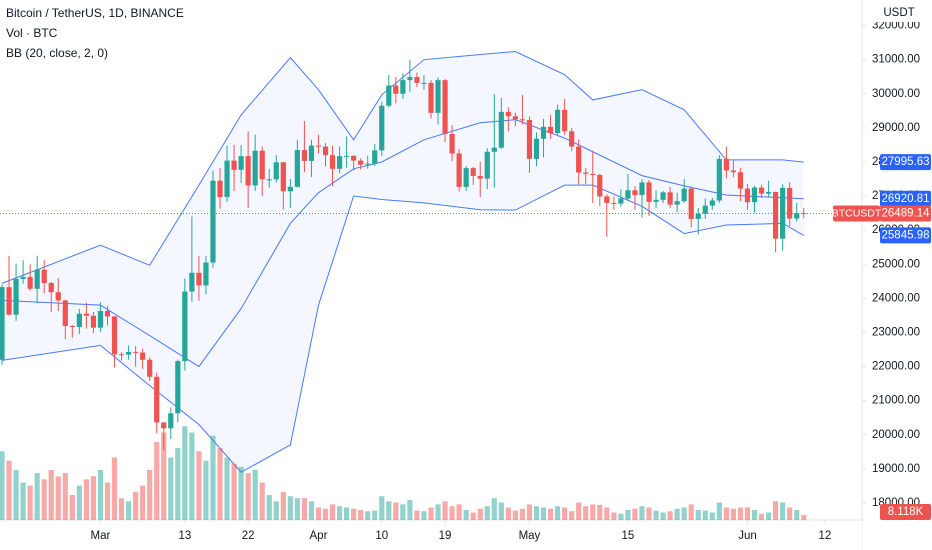  I want to click on last-price-box, so click(905, 213).